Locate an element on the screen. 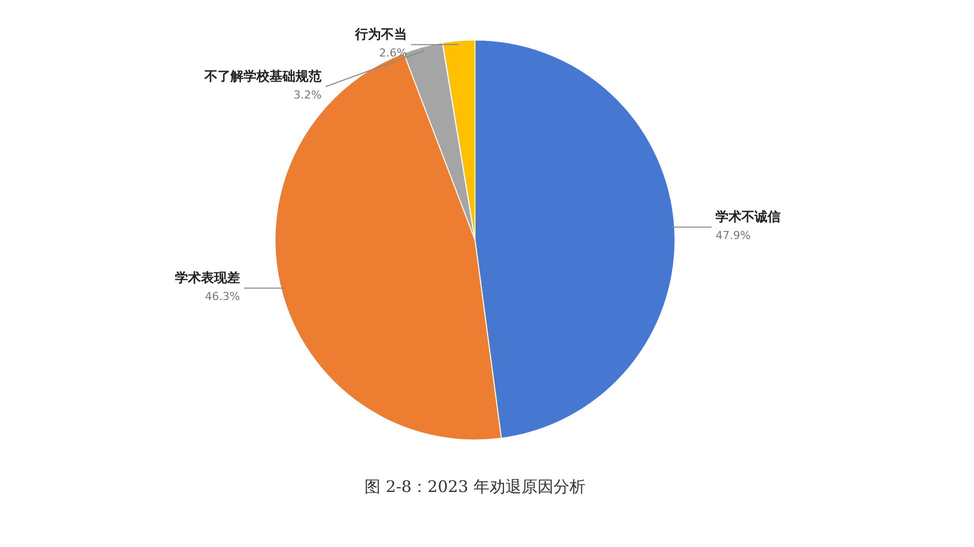 The width and height of the screenshot is (974, 547). data-label: 46.3% is located at coordinates (222, 297).